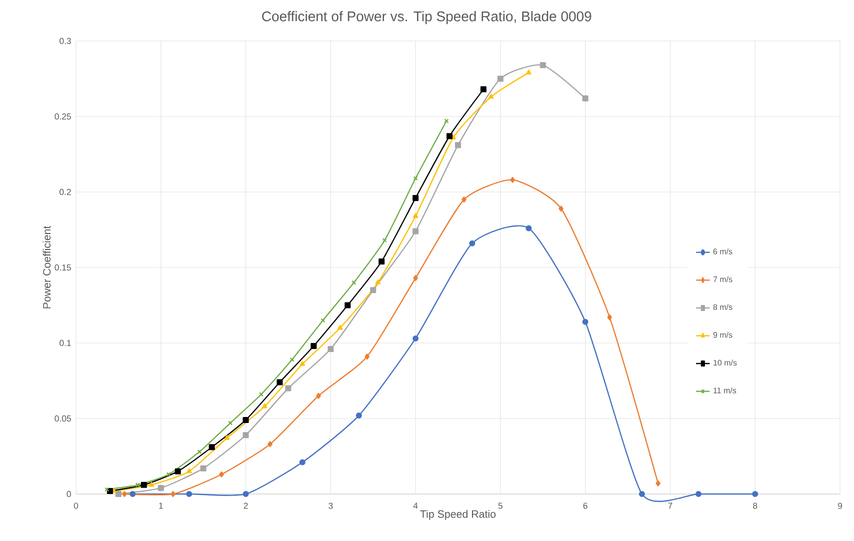 The height and width of the screenshot is (541, 854). What do you see at coordinates (62, 267) in the screenshot?
I see `y-tick-label: 0.15` at bounding box center [62, 267].